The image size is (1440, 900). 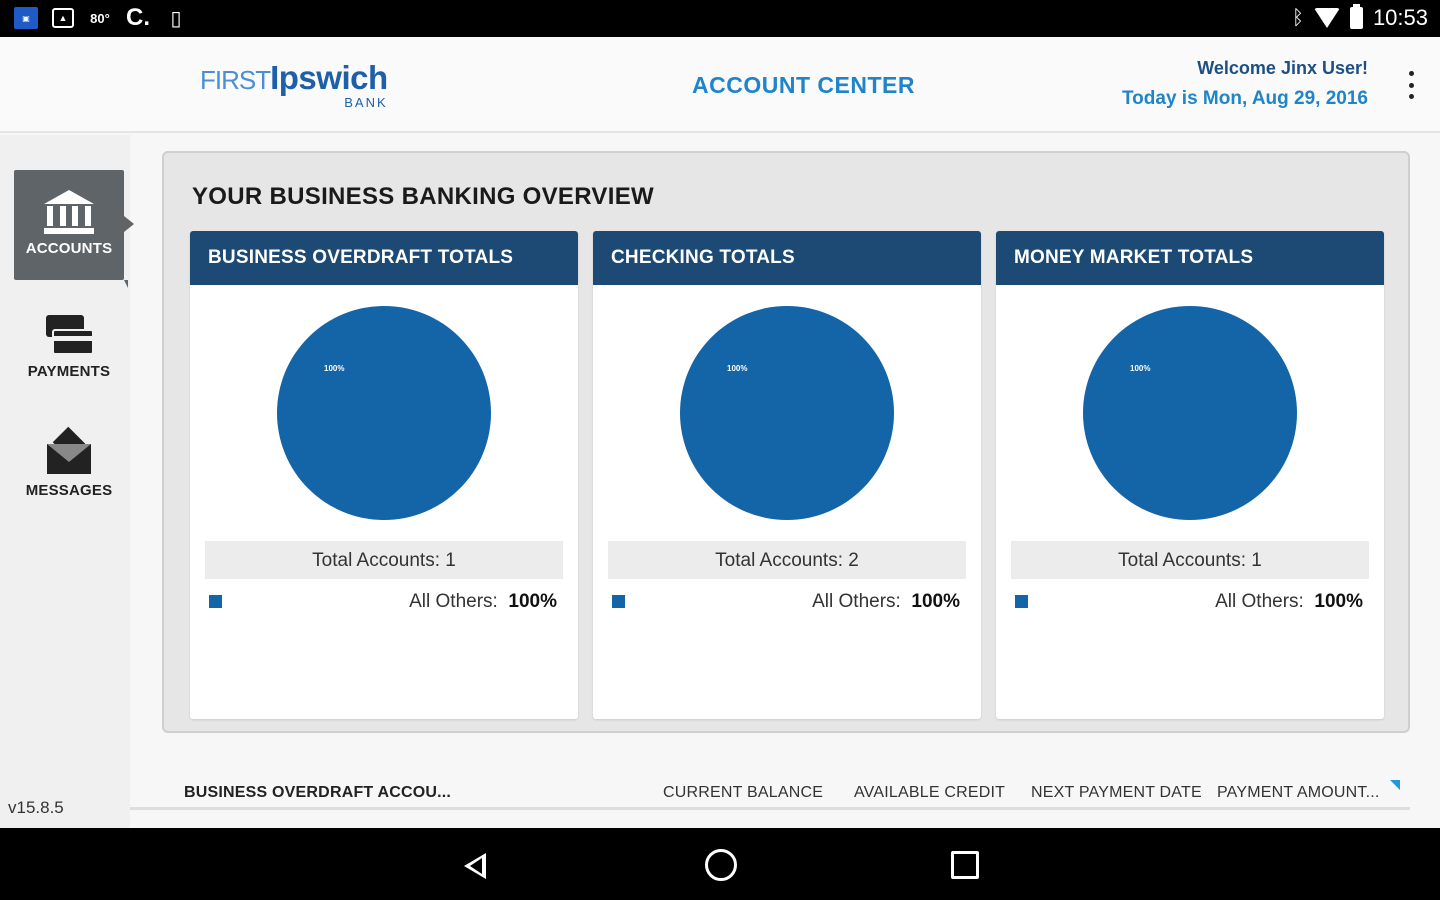 I want to click on total-accounts: Total Accounts: 2, so click(x=787, y=560).